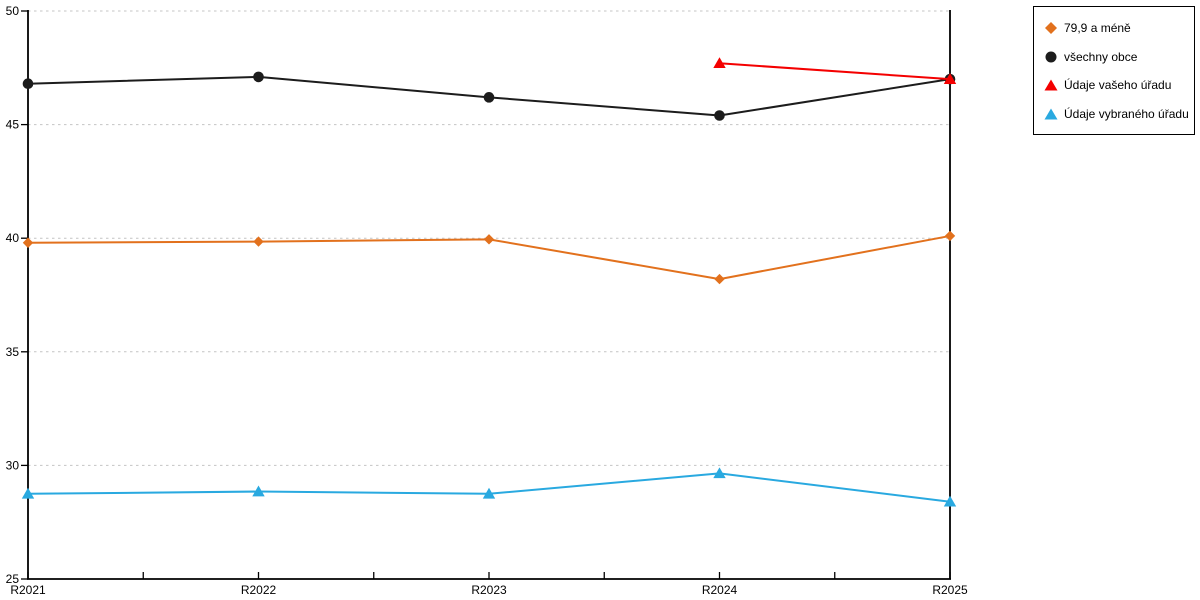 The height and width of the screenshot is (600, 1200). What do you see at coordinates (1051, 57) in the screenshot?
I see `circle-icon` at bounding box center [1051, 57].